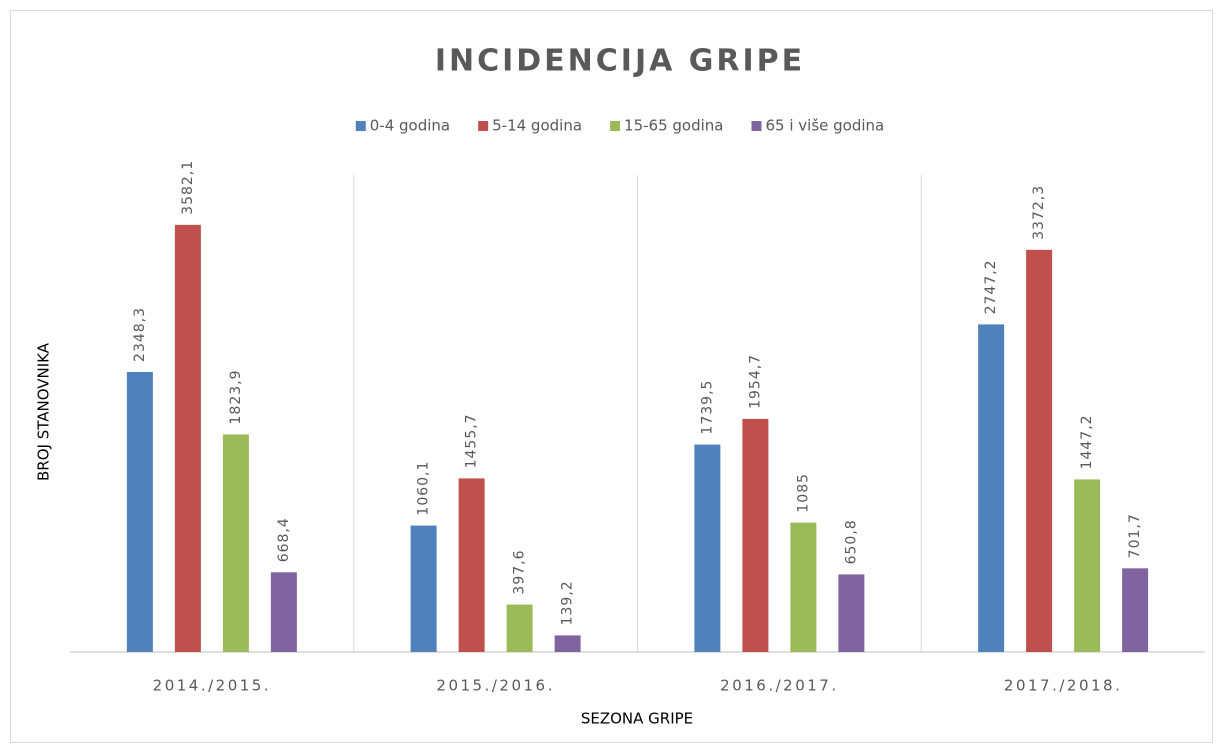  I want to click on data-label: 2747,2, so click(991, 286).